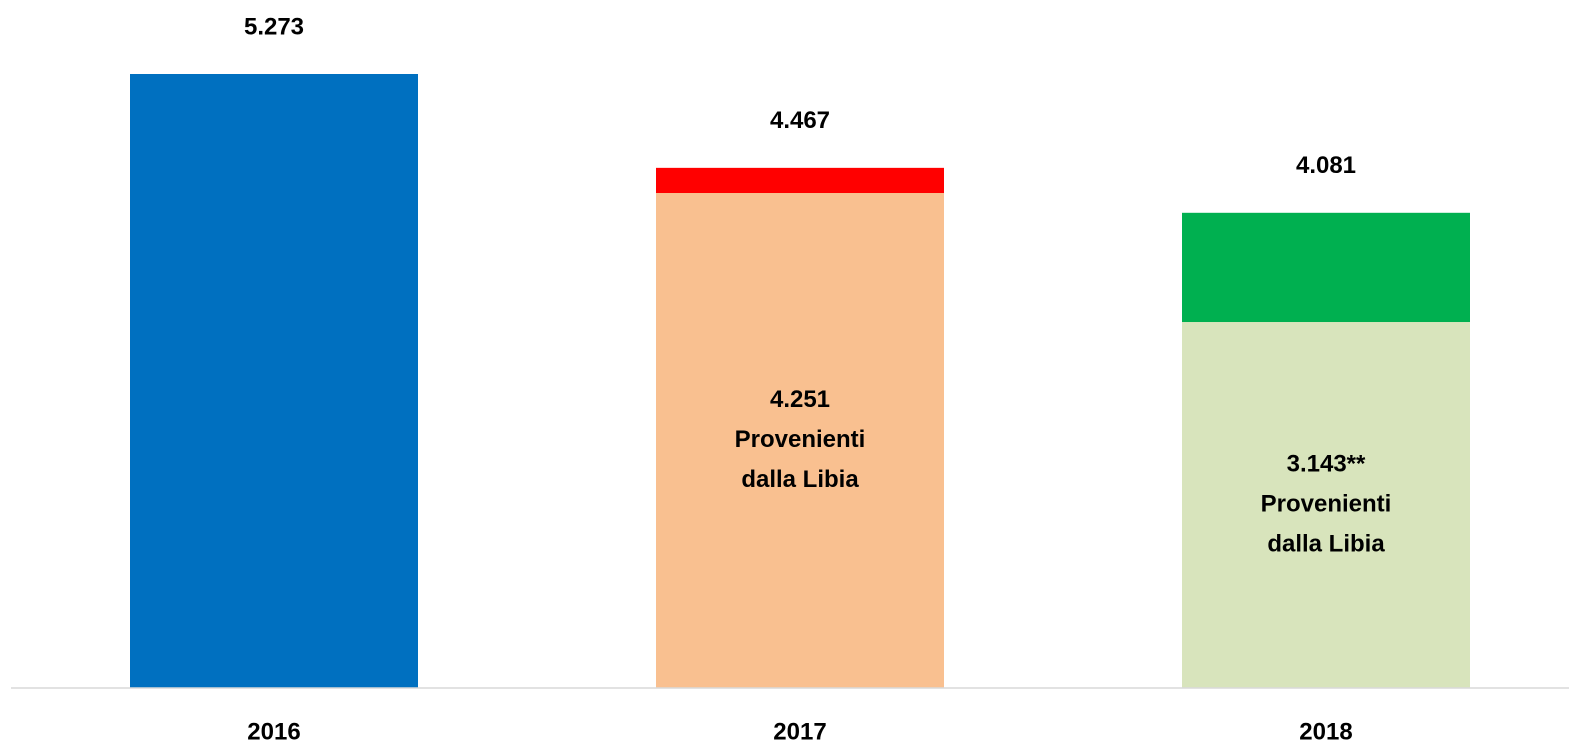 This screenshot has height=748, width=1569. Describe the element at coordinates (799, 731) in the screenshot. I see `x-tick-label: 2017` at that location.